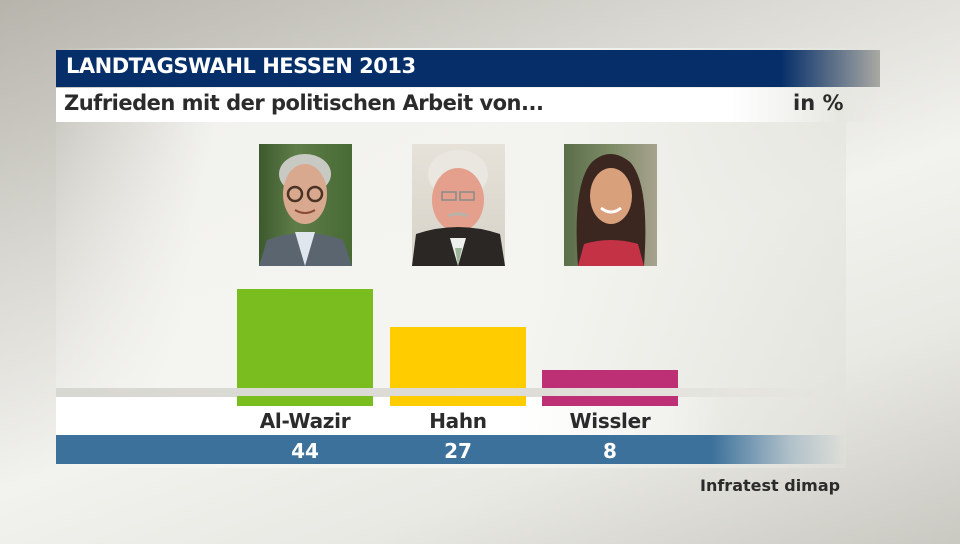  Describe the element at coordinates (305, 338) in the screenshot. I see `bar-al-wazir` at that location.